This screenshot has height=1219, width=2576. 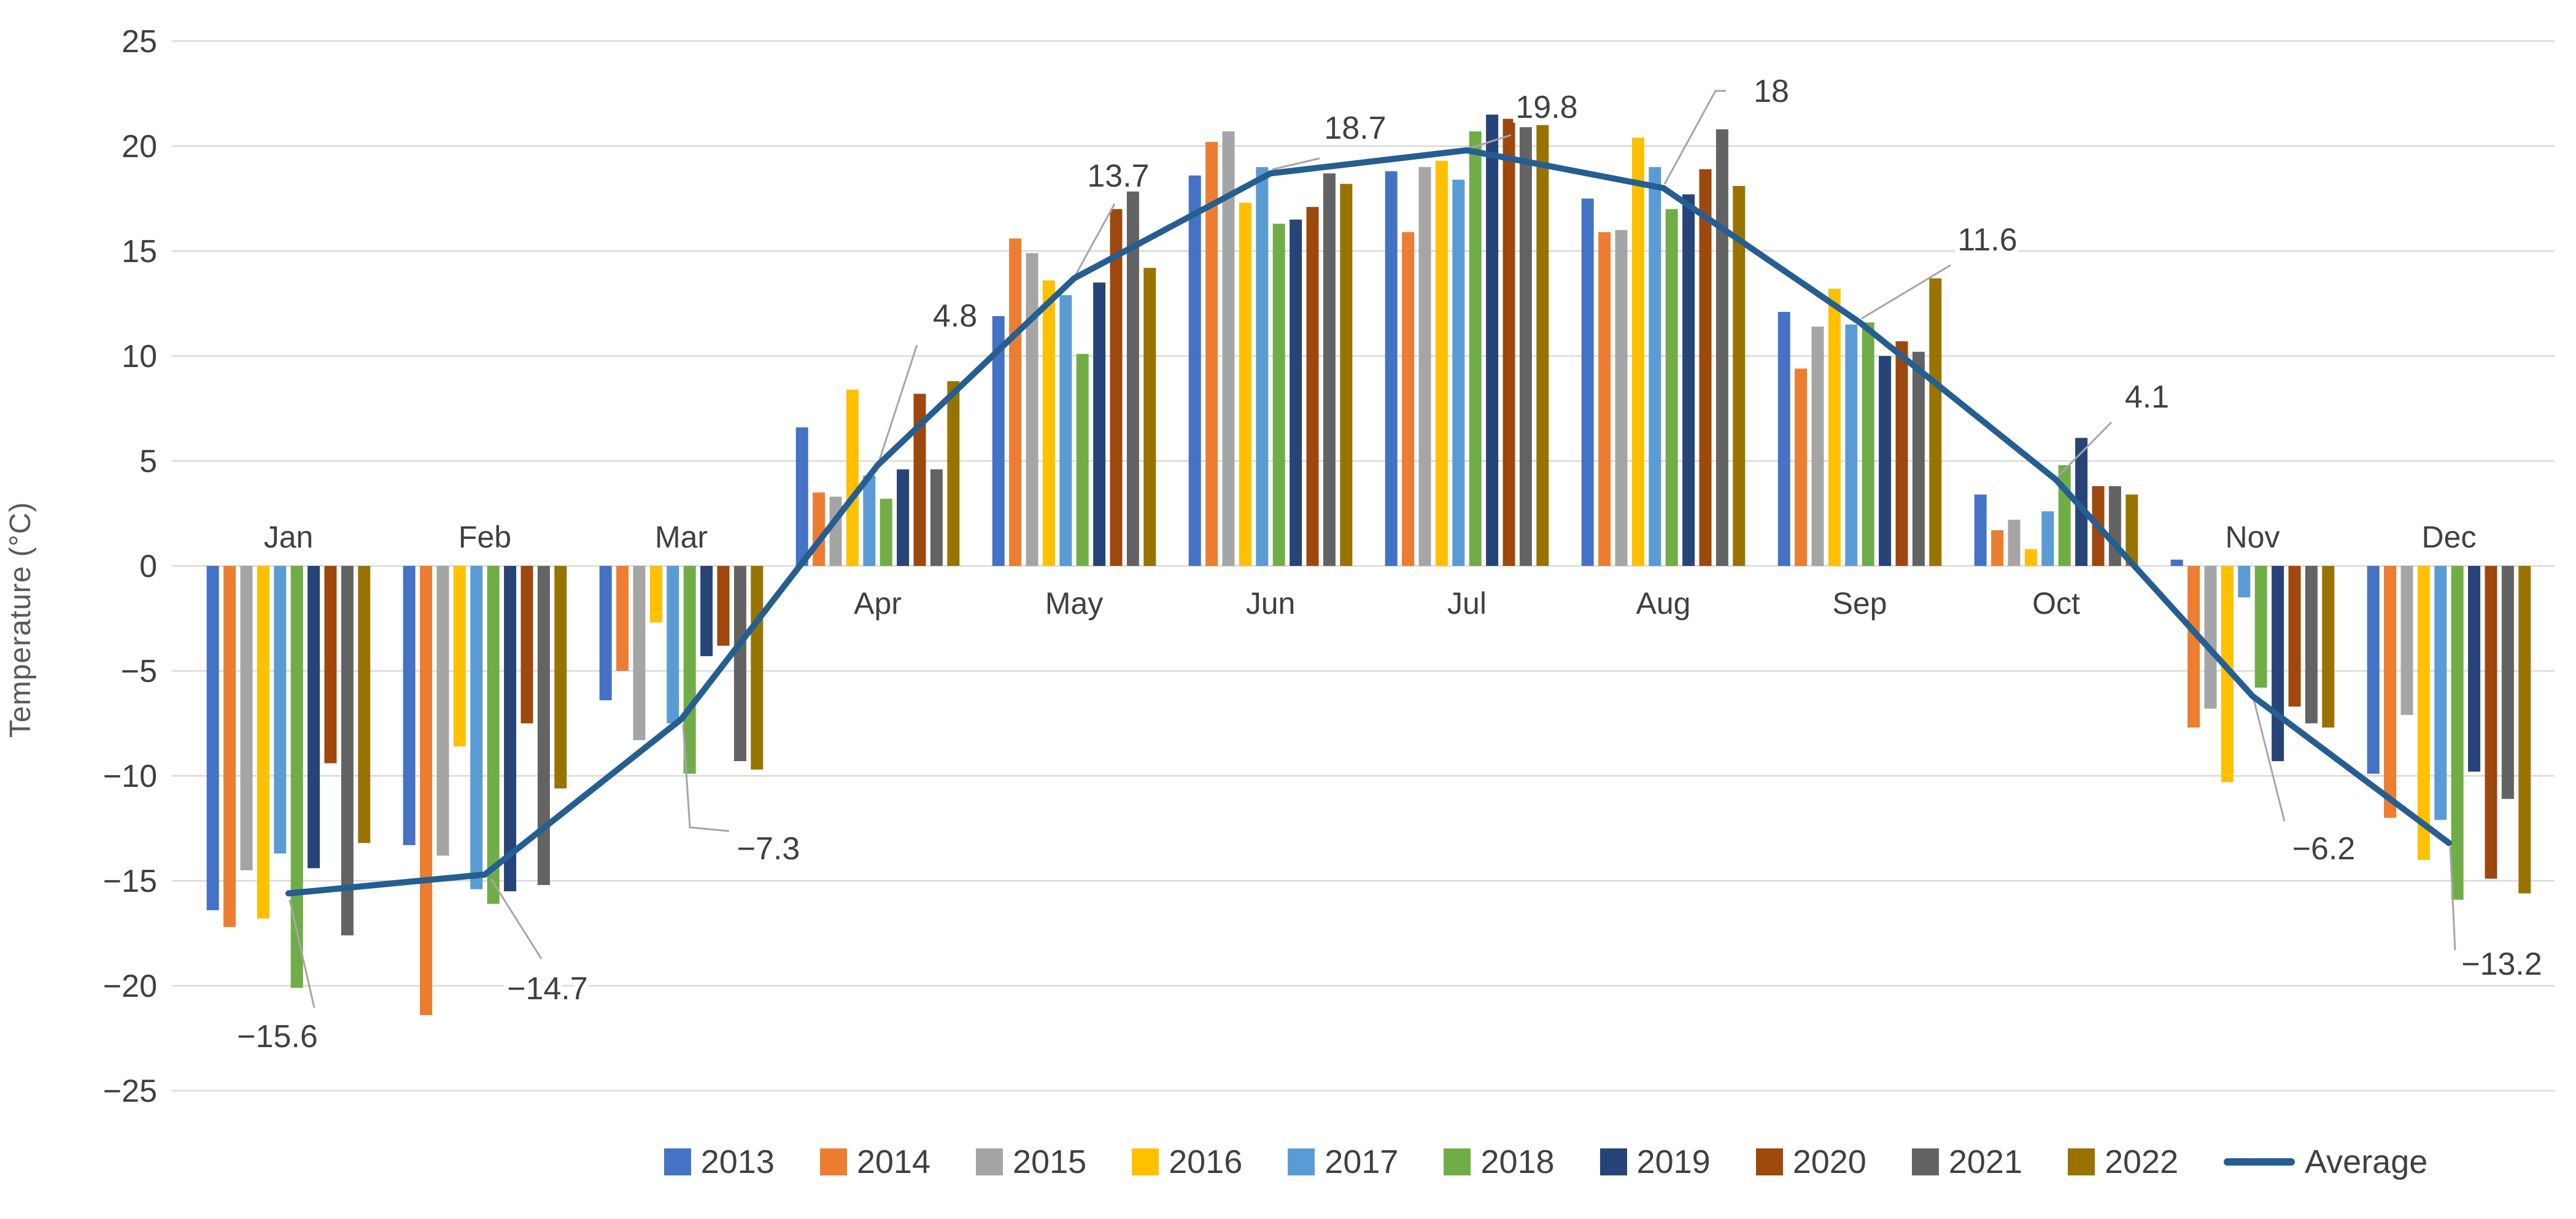 What do you see at coordinates (2260, 627) in the screenshot?
I see `bar-2018-Nov` at bounding box center [2260, 627].